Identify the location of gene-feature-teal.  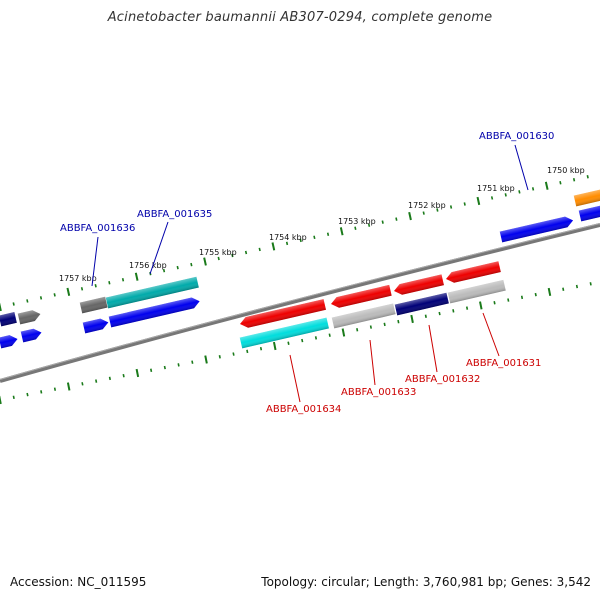
(152, 292).